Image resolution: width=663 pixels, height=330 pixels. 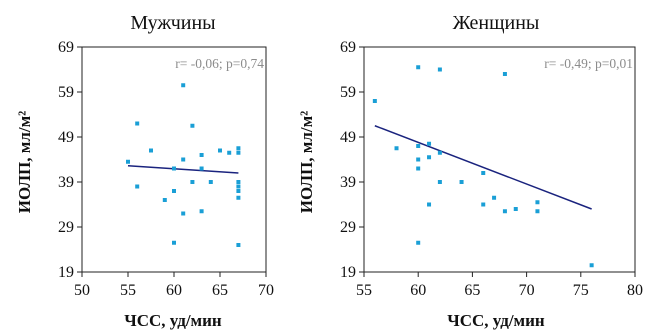 What do you see at coordinates (172, 23) in the screenshot?
I see `chart-title-men: Мужчины` at bounding box center [172, 23].